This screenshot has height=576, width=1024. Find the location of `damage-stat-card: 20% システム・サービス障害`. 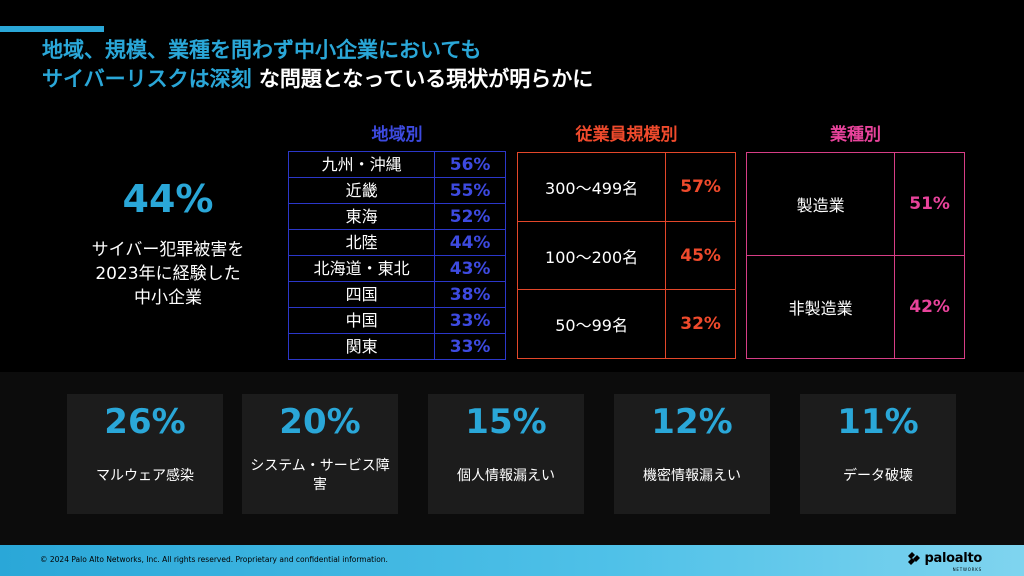

damage-stat-card: 20% システム・サービス障害 is located at coordinates (320, 454).